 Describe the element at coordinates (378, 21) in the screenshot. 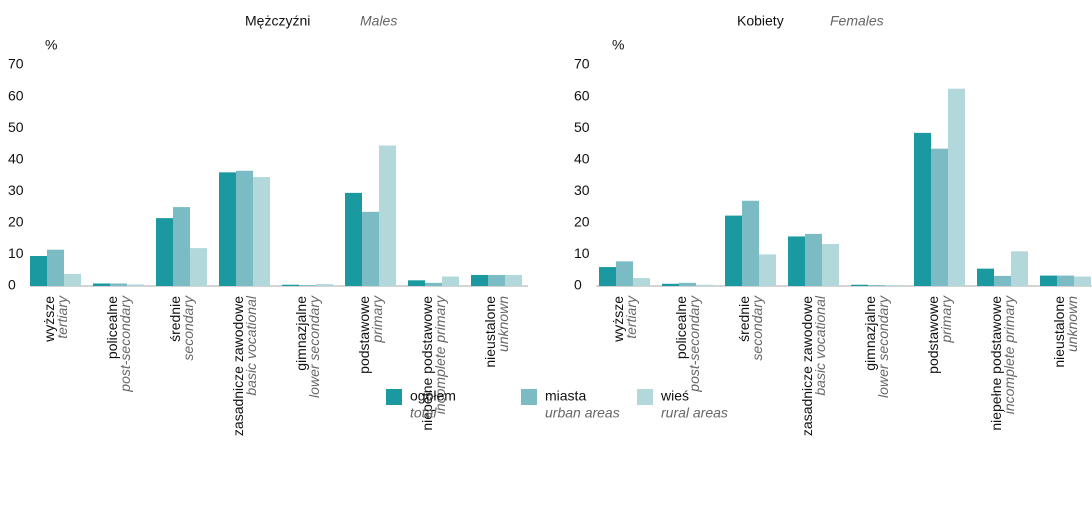

I see `chart-subtitle: Males` at that location.